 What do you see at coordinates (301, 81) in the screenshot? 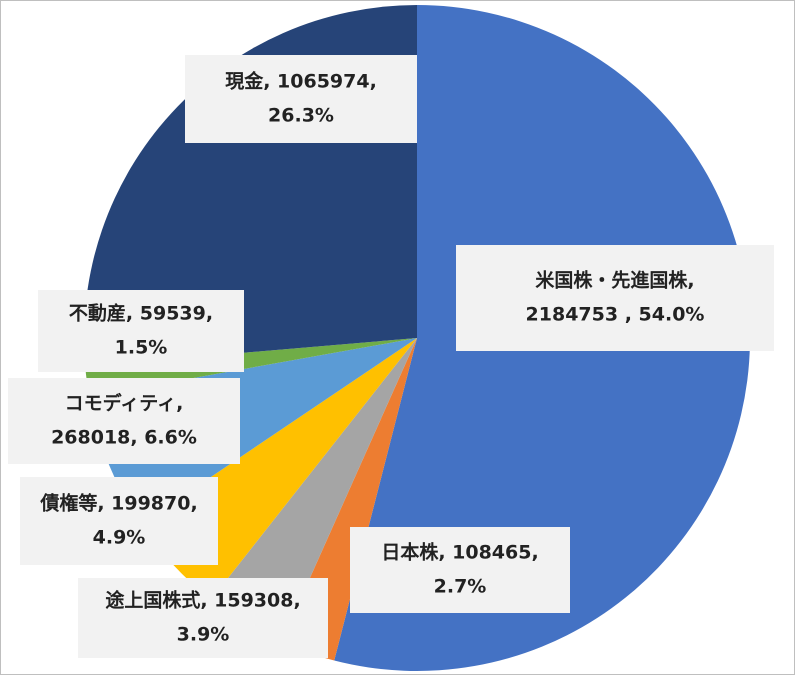
I see `data-label: 現金, 1065974,` at bounding box center [301, 81].